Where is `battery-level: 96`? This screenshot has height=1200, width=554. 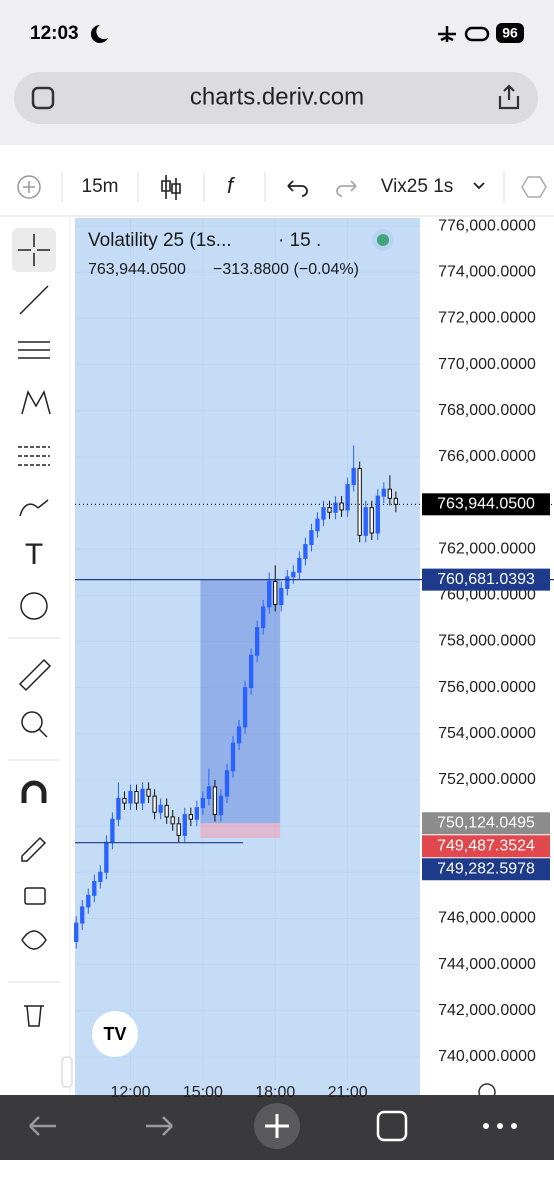
battery-level: 96 is located at coordinates (510, 33).